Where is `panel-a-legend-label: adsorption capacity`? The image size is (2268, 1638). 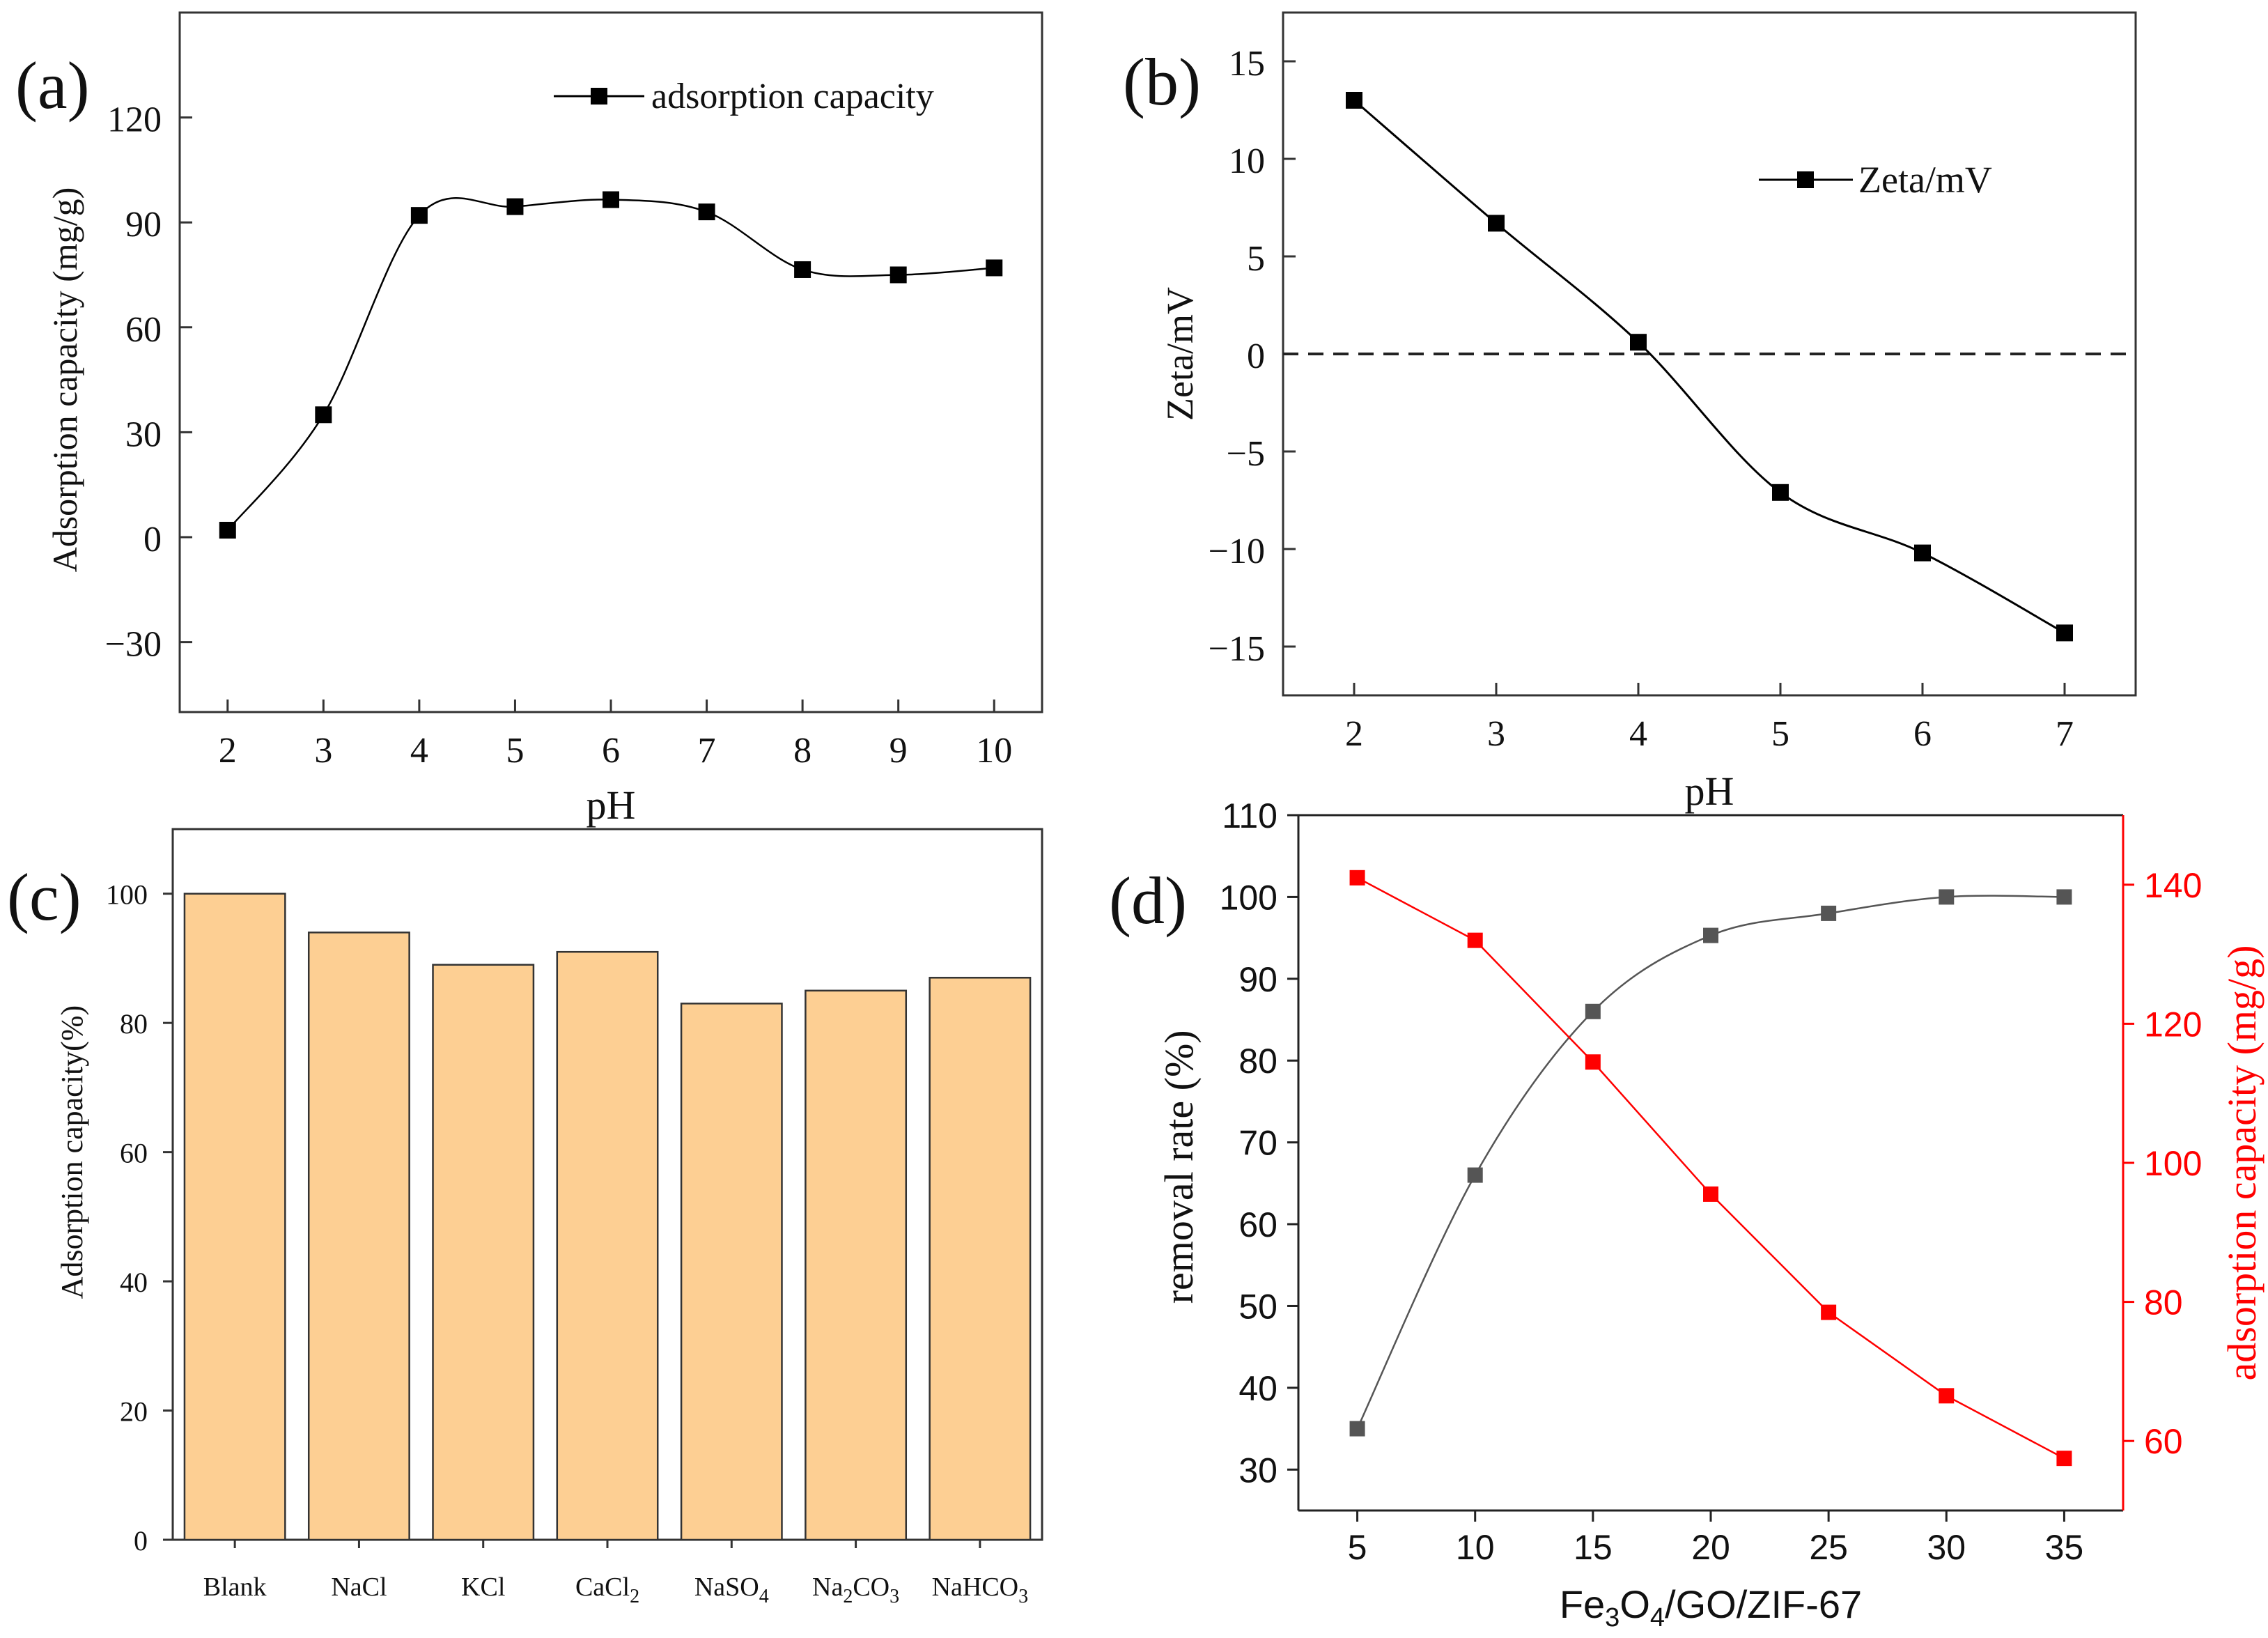 panel-a-legend-label: adsorption capacity is located at coordinates (792, 97).